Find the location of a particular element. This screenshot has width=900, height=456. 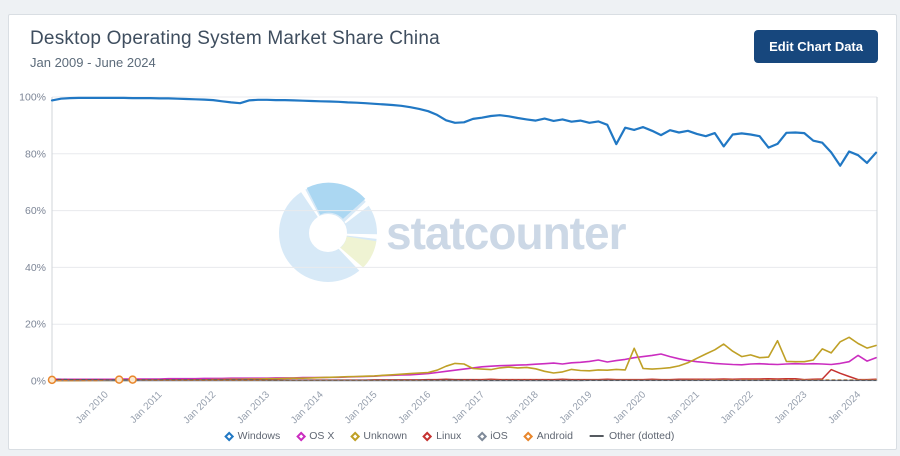

legend-label-linux: Linux is located at coordinates (449, 436).